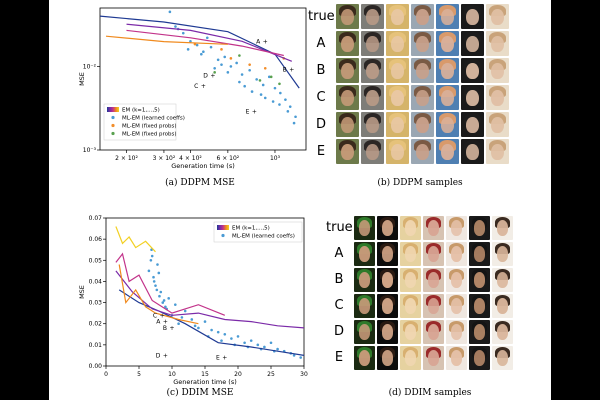 The width and height of the screenshot is (600, 400). Describe the element at coordinates (96, 366) in the screenshot. I see `y-tick-label: 0.00` at that location.